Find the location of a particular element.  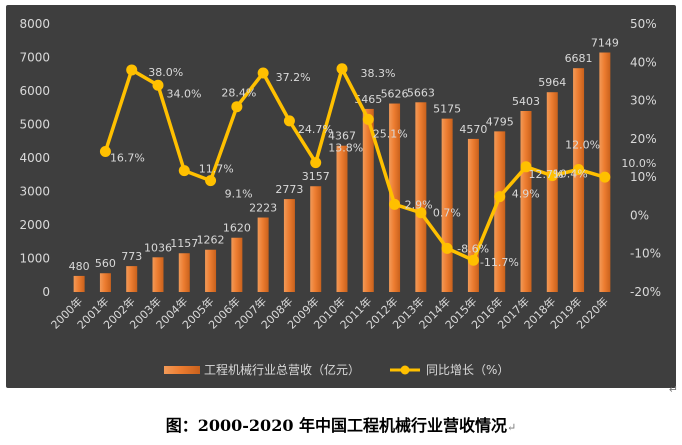

right-tick-label: 50% is located at coordinates (643, 24).